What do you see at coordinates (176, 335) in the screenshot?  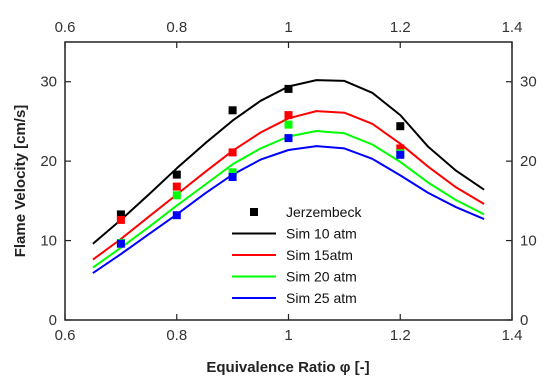 I see `x-tick-label: 0.8` at bounding box center [176, 335].